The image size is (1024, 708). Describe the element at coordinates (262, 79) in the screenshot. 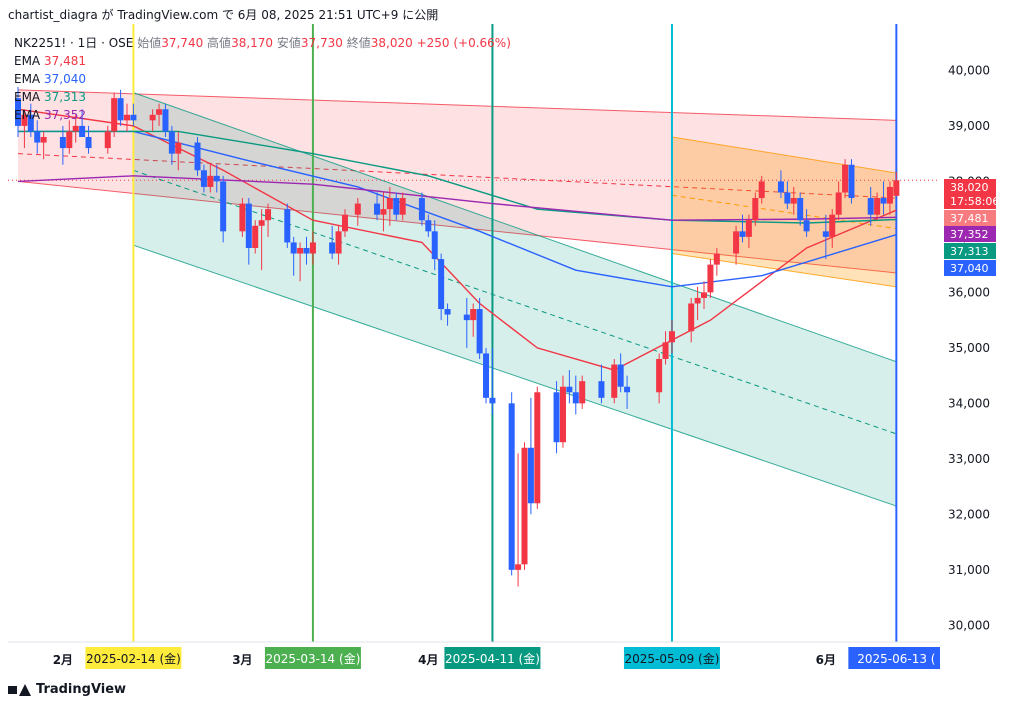

I see `ema-row-2: EMA 37,040` at that location.